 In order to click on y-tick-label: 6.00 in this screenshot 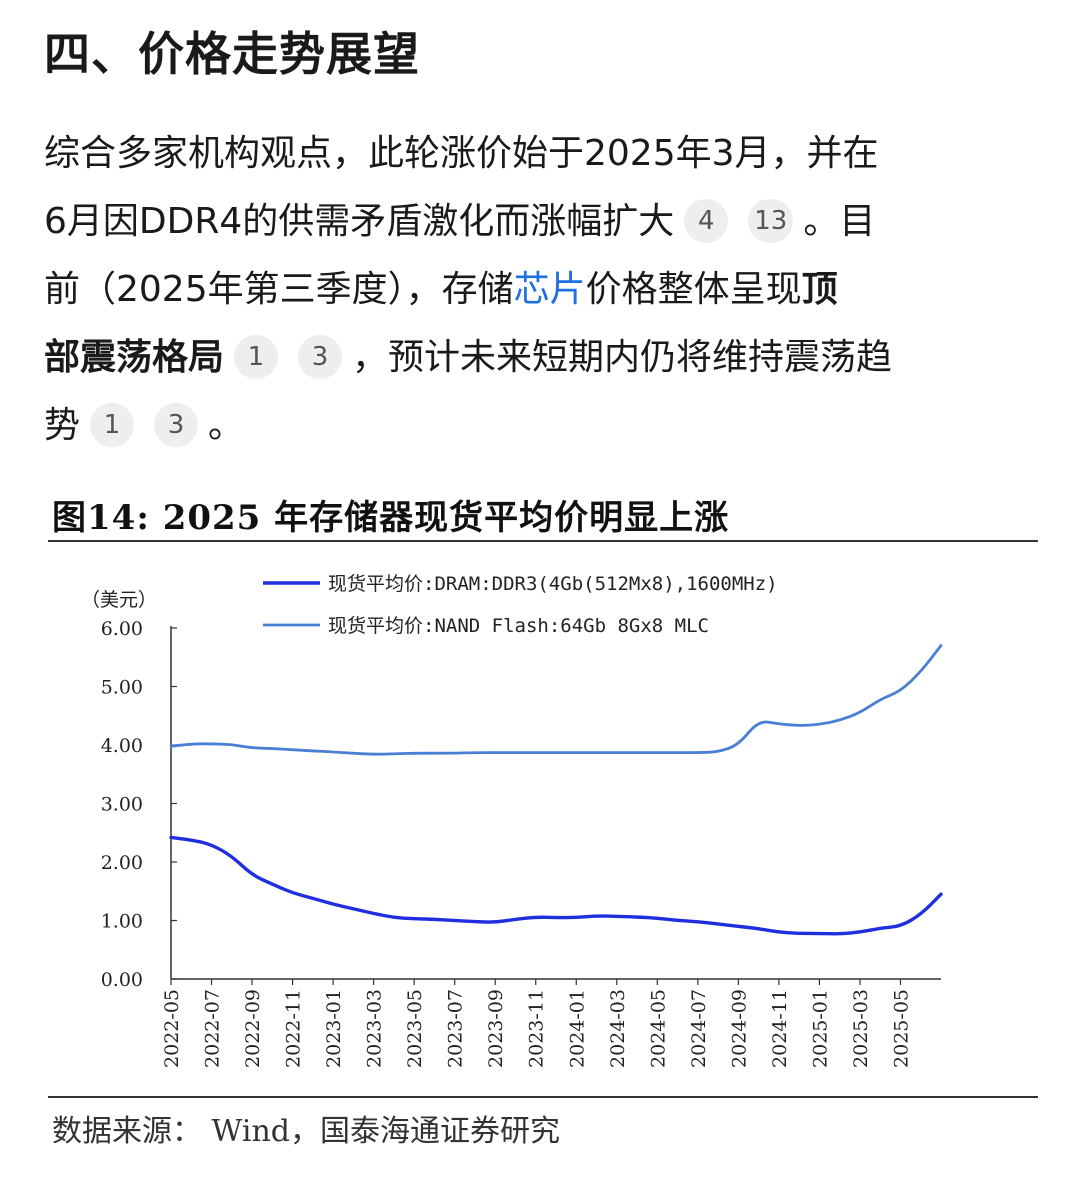, I will do `click(122, 629)`.